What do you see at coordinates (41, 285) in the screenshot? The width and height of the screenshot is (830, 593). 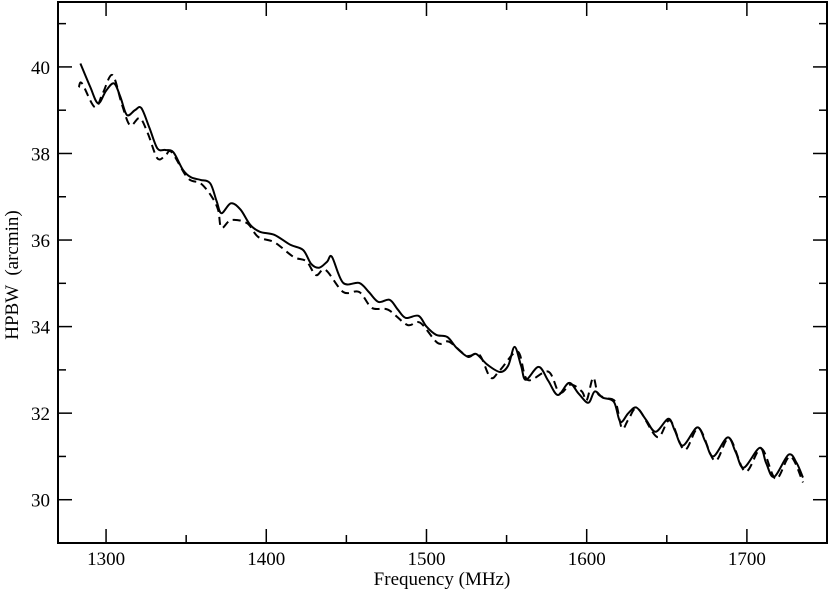 I see `y-tick-labels: 30 32 34 36 38 40` at bounding box center [41, 285].